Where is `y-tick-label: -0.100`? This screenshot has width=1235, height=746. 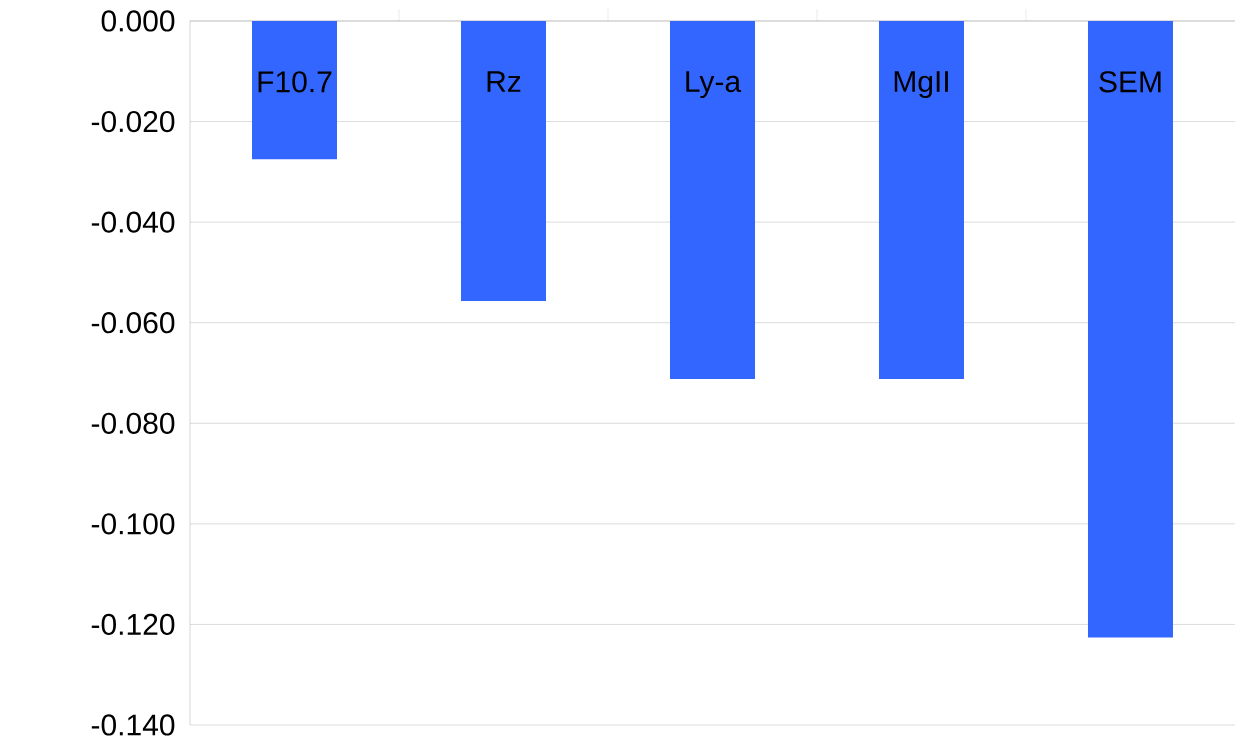
y-tick-label: -0.100 is located at coordinates (133, 524).